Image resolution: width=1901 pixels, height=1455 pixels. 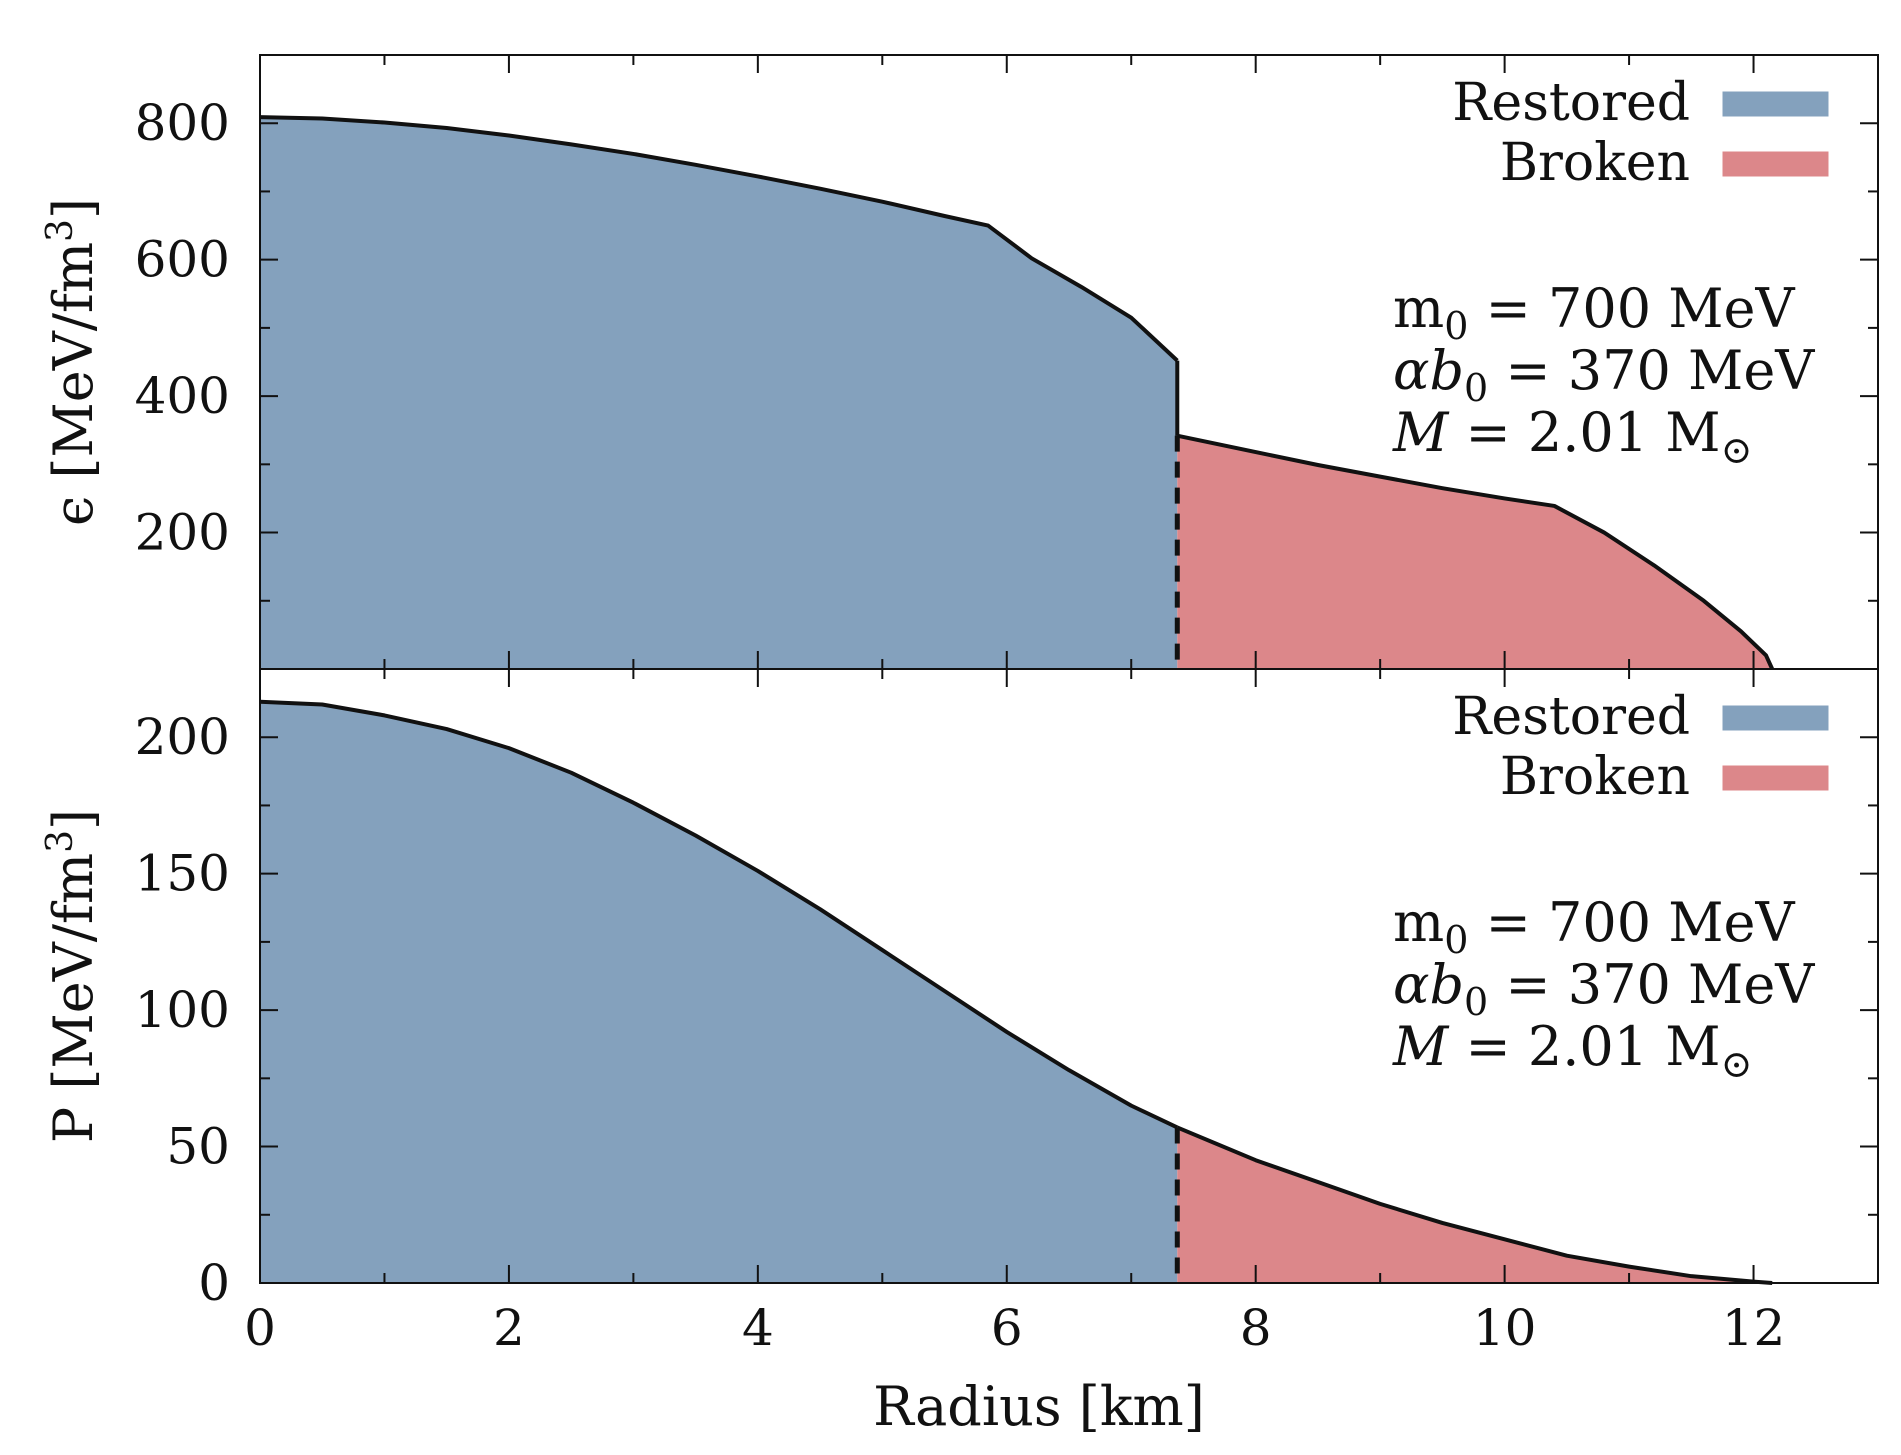 I want to click on x-tick-label: 0, so click(x=260, y=1328).